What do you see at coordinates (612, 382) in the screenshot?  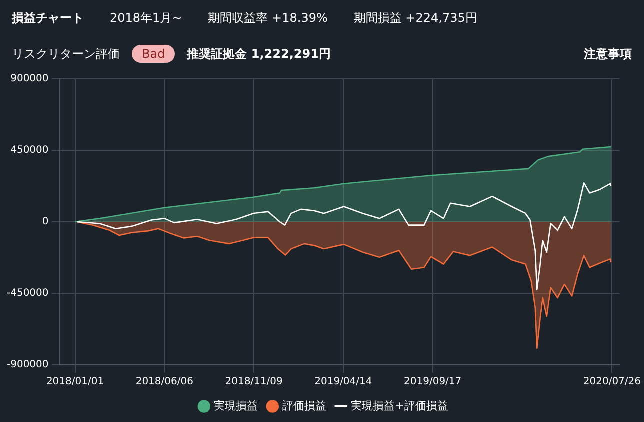 I see `x-tick-label: 2020/07/26` at bounding box center [612, 382].